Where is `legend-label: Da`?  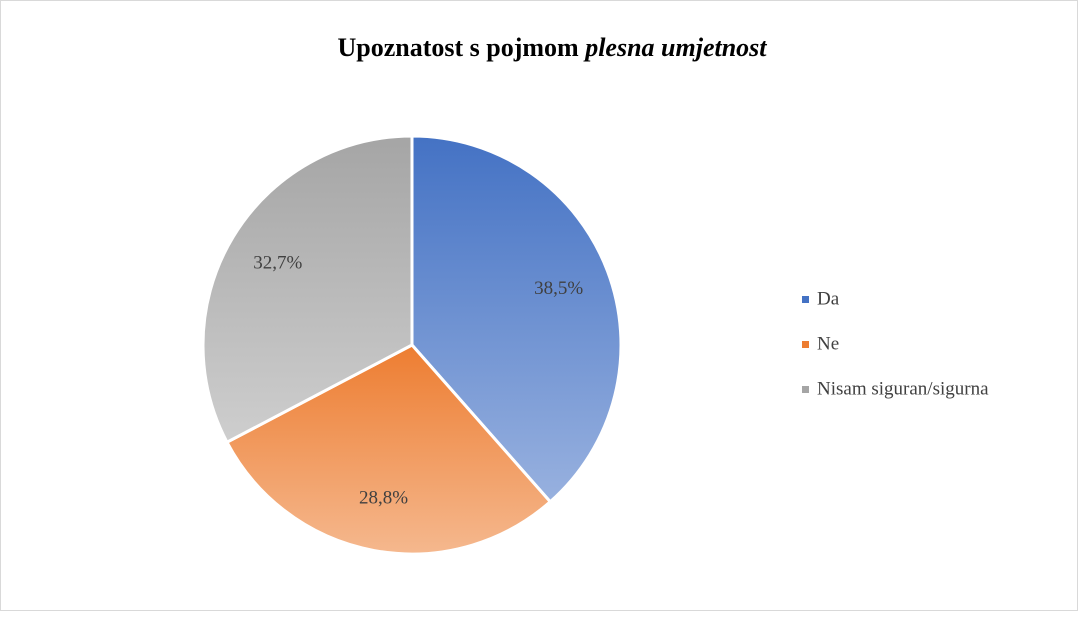 legend-label: Da is located at coordinates (828, 298).